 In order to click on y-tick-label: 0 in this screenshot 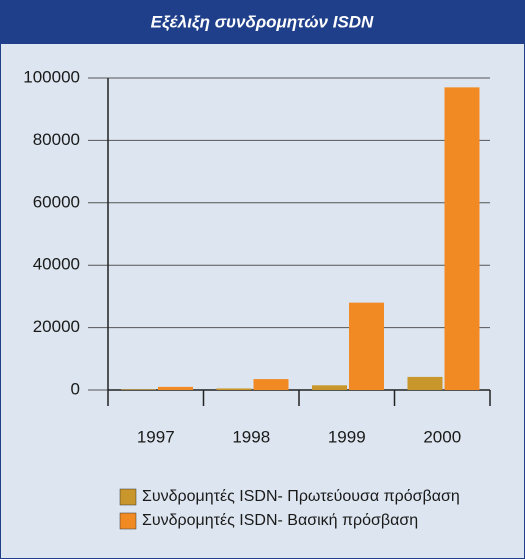, I will do `click(75, 388)`.